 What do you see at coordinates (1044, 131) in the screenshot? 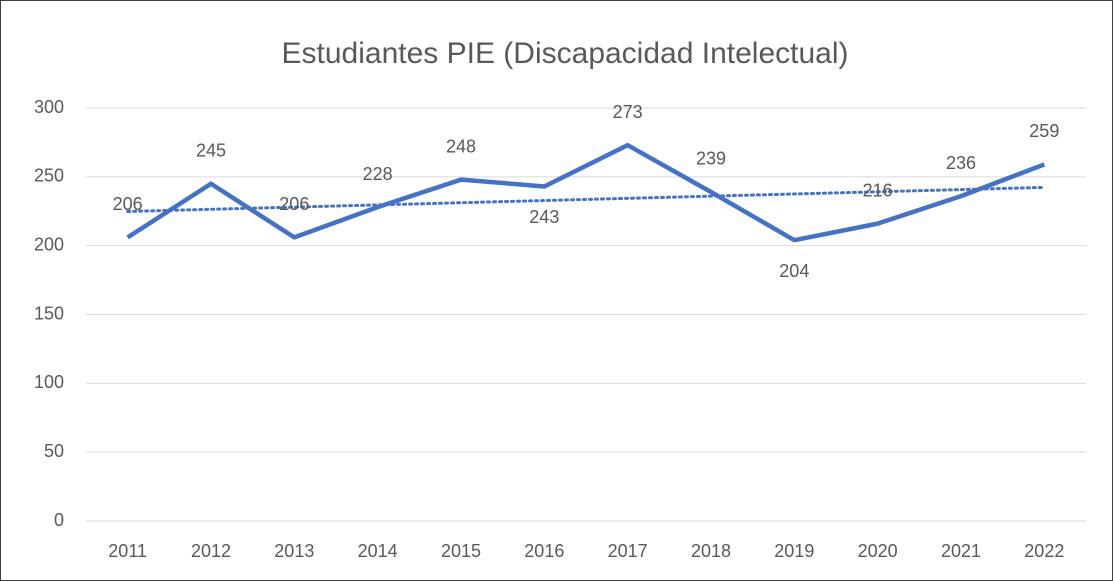
I see `data-label: 259` at bounding box center [1044, 131].